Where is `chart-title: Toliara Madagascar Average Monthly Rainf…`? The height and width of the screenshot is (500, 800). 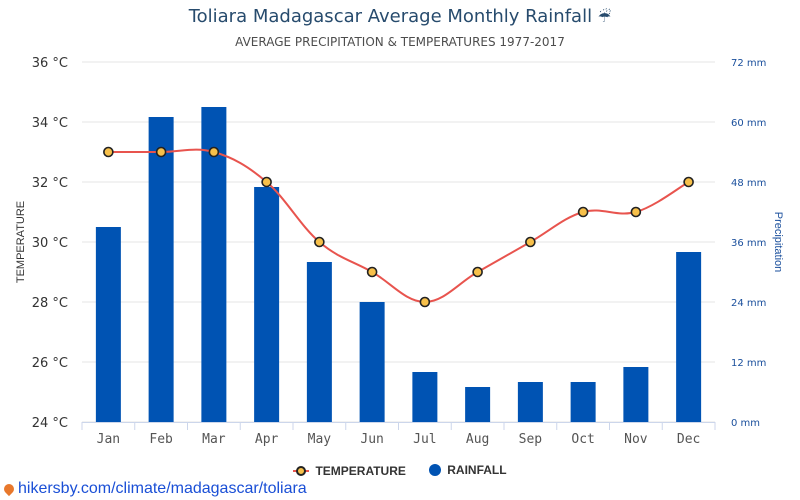
chart-title: Toliara Madagascar Average Monthly Rainf… is located at coordinates (400, 16).